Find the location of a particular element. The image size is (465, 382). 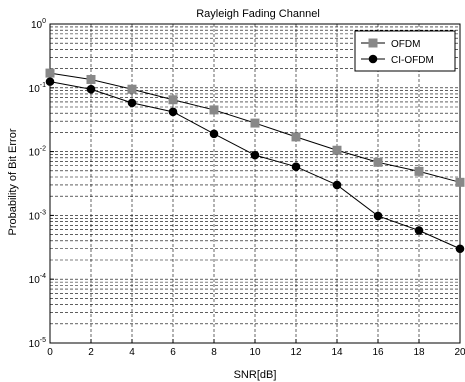

x-tick-label: 2 is located at coordinates (91, 352).